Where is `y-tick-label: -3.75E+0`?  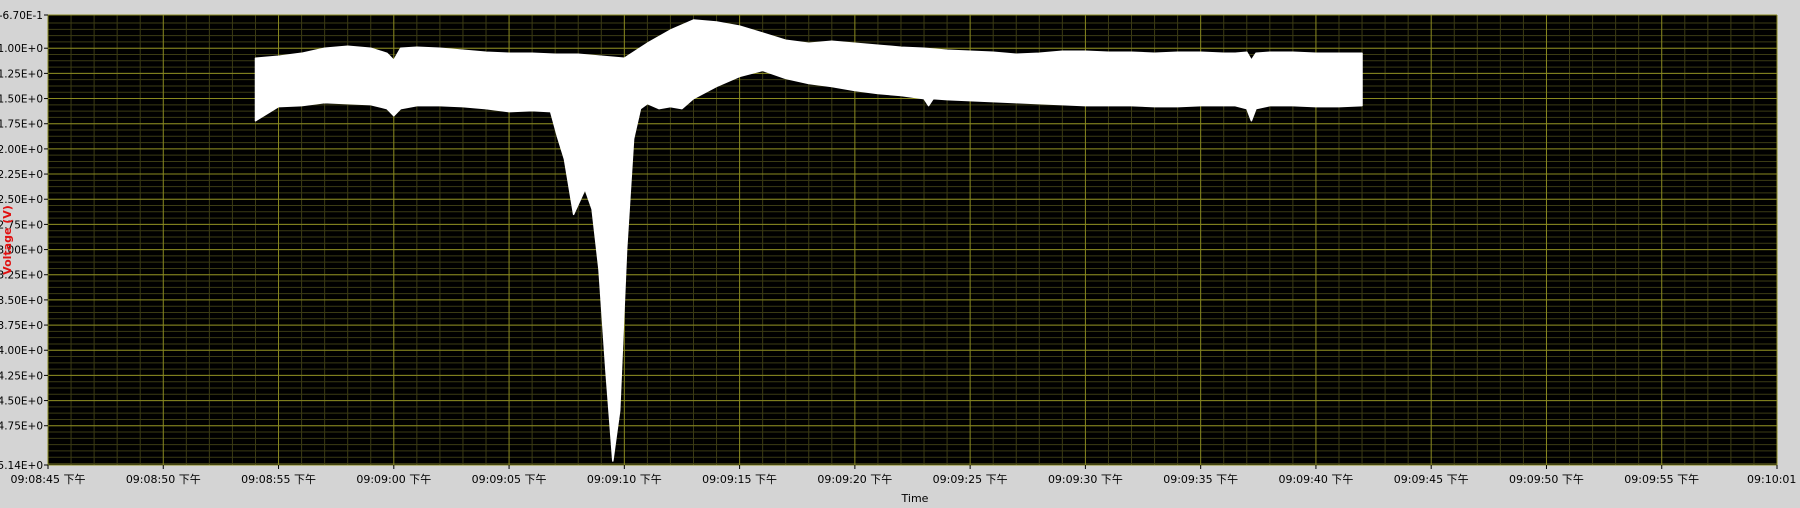
y-tick-label: -3.75E+0 is located at coordinates (21, 326).